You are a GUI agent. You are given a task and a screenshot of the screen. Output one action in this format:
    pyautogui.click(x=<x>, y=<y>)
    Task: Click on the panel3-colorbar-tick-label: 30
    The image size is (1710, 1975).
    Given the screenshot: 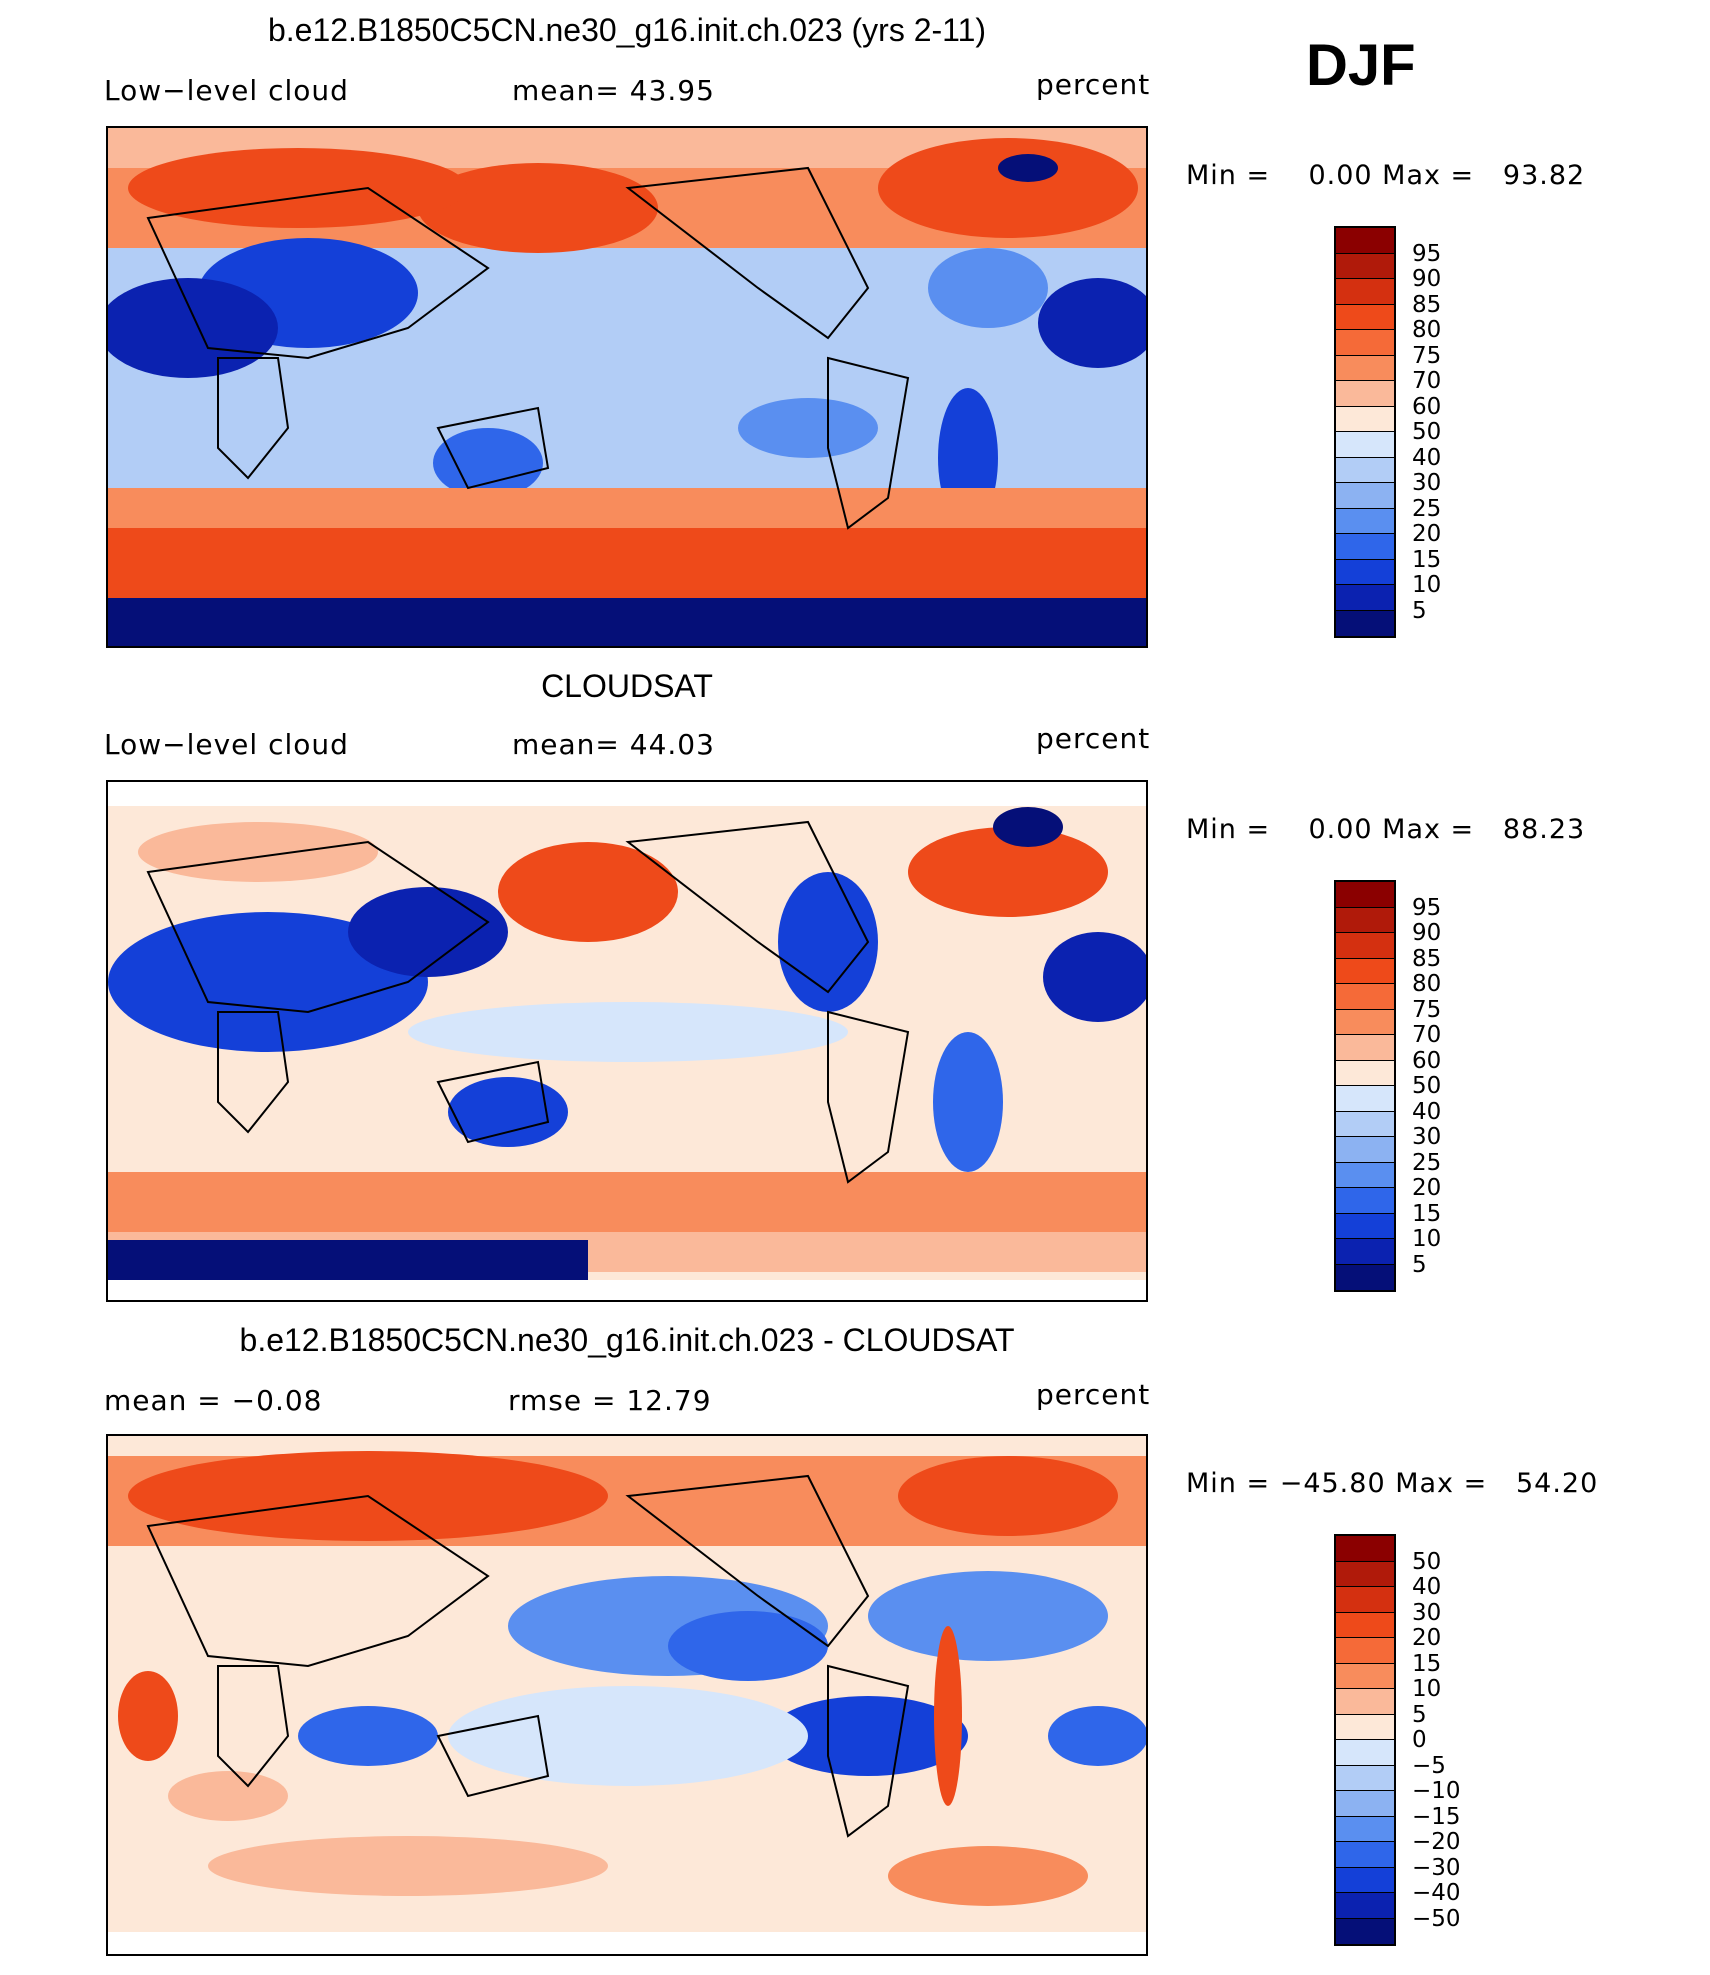 What is the action you would take?
    pyautogui.click(x=1427, y=1612)
    